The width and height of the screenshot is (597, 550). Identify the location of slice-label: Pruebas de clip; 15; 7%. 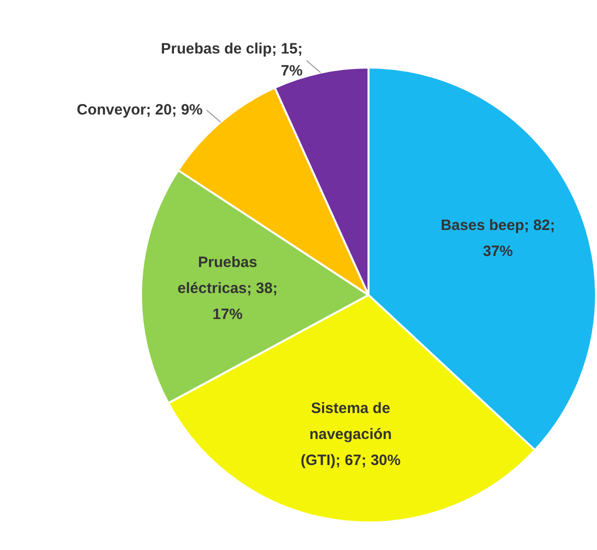
(231, 60).